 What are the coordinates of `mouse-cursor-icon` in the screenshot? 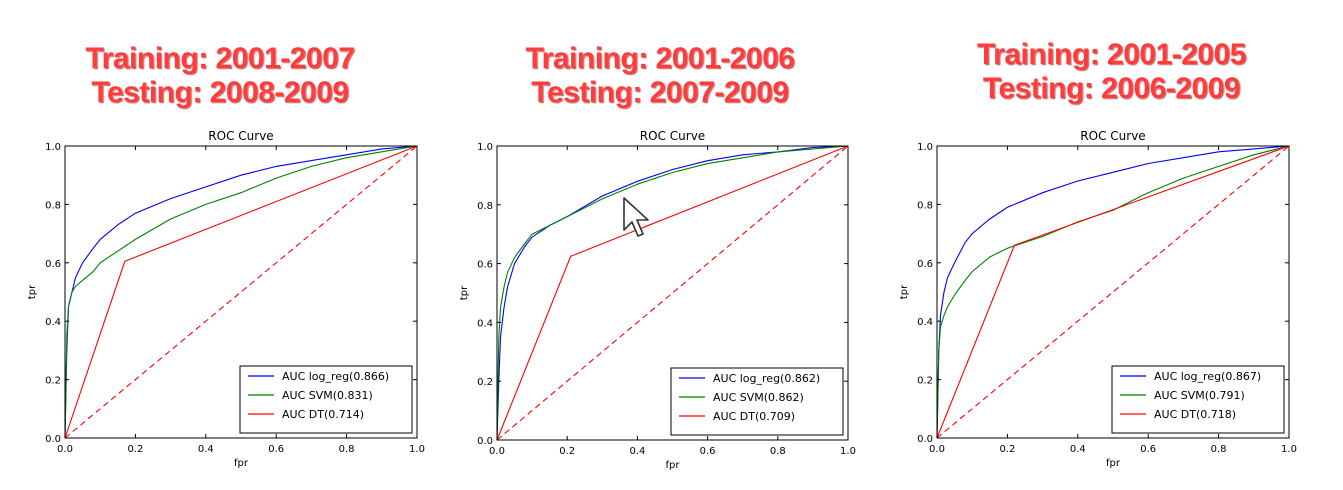 It's located at (636, 217).